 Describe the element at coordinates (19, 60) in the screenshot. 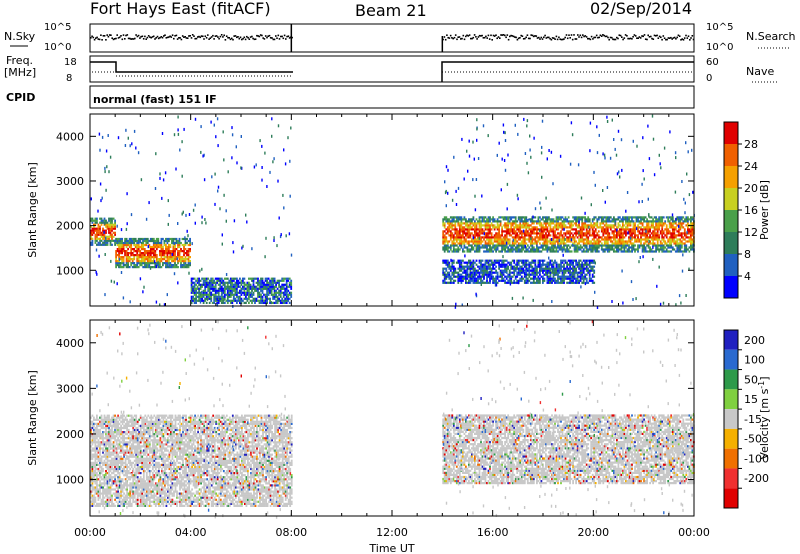

I see `frequency-label: Freq.` at that location.